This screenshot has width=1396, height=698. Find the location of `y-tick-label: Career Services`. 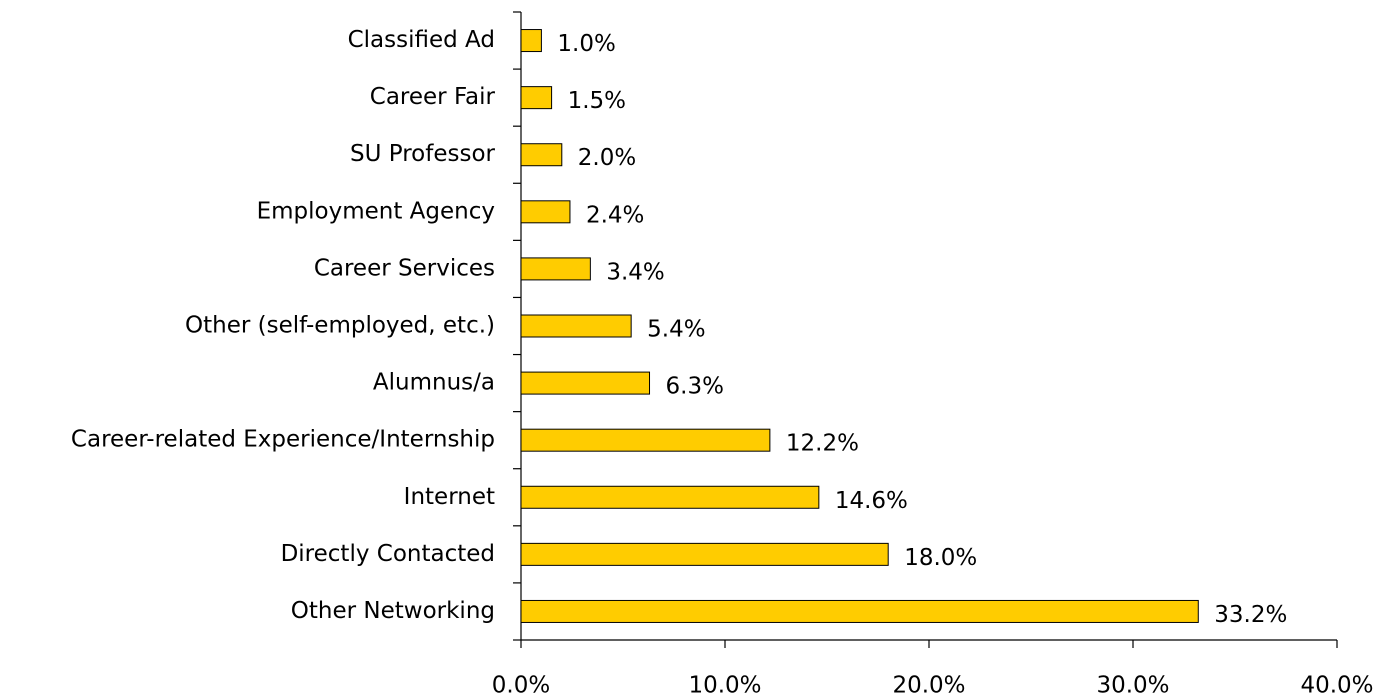

y-tick-label: Career Services is located at coordinates (404, 268).